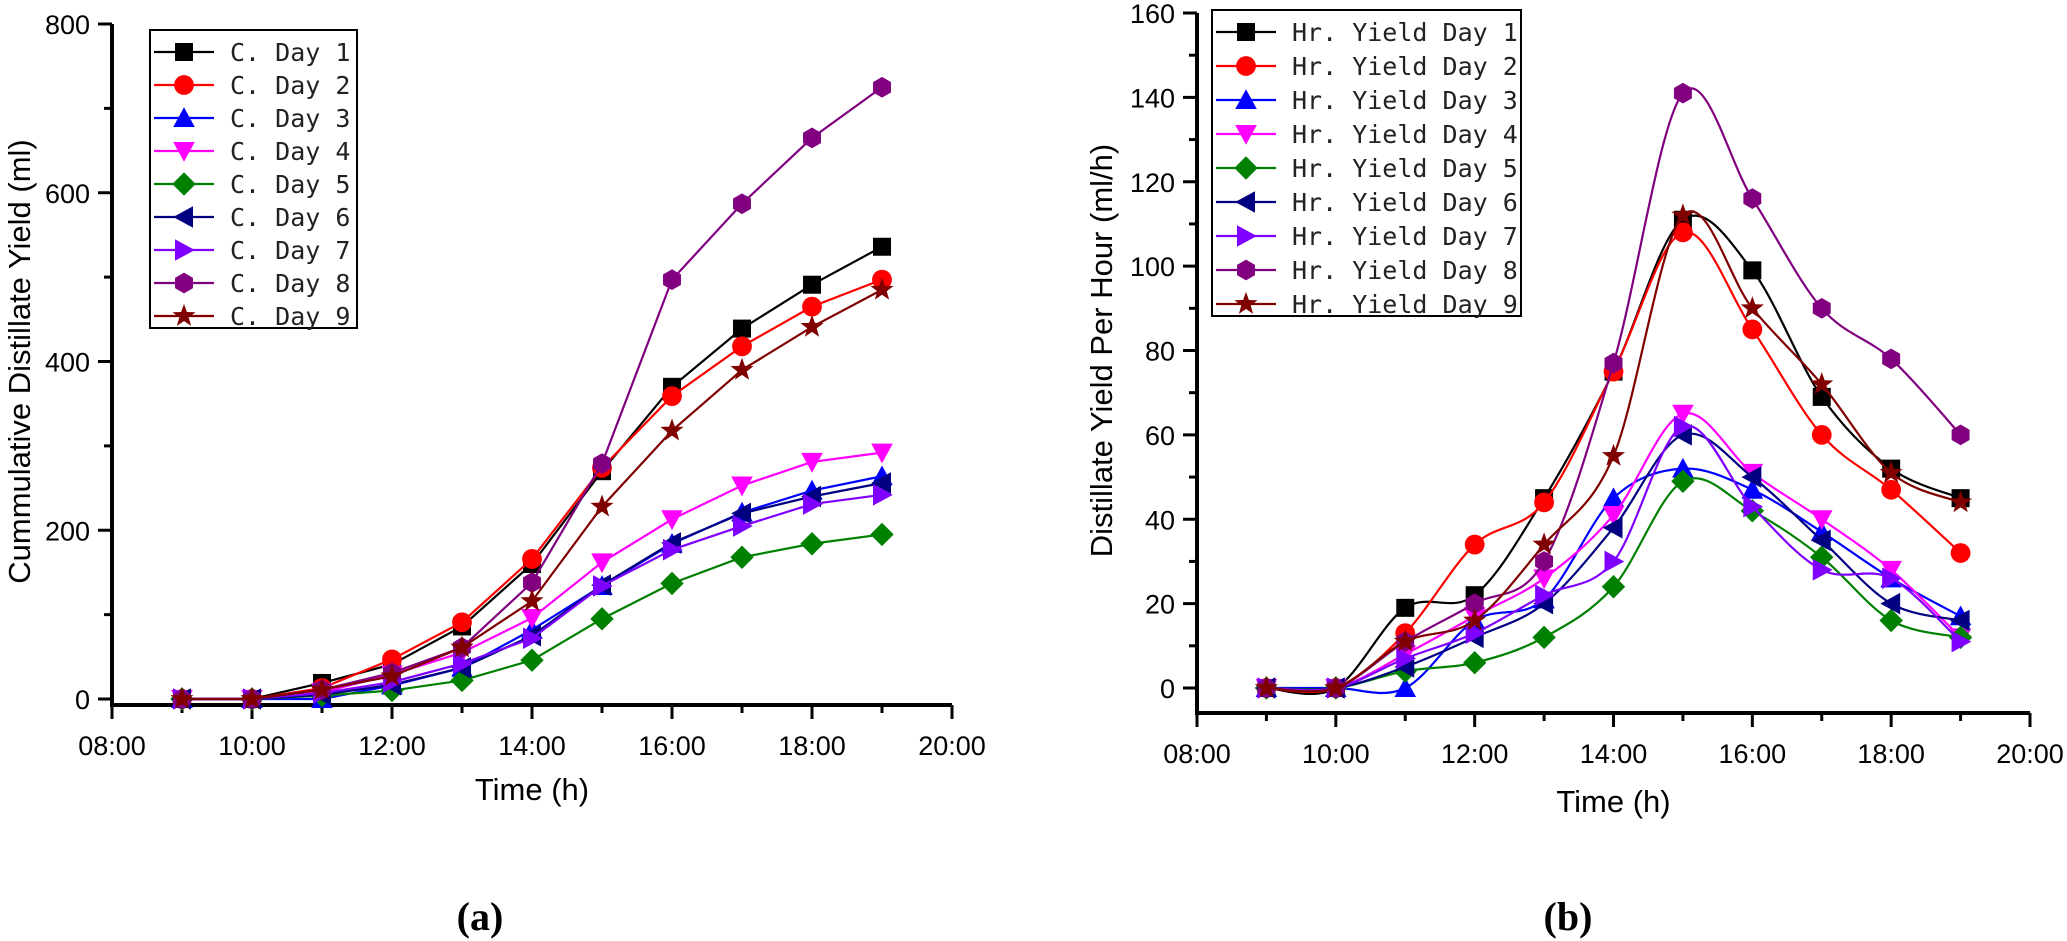 This screenshot has height=941, width=2067. I want to click on legend-item: C. Day 5, so click(252, 184).